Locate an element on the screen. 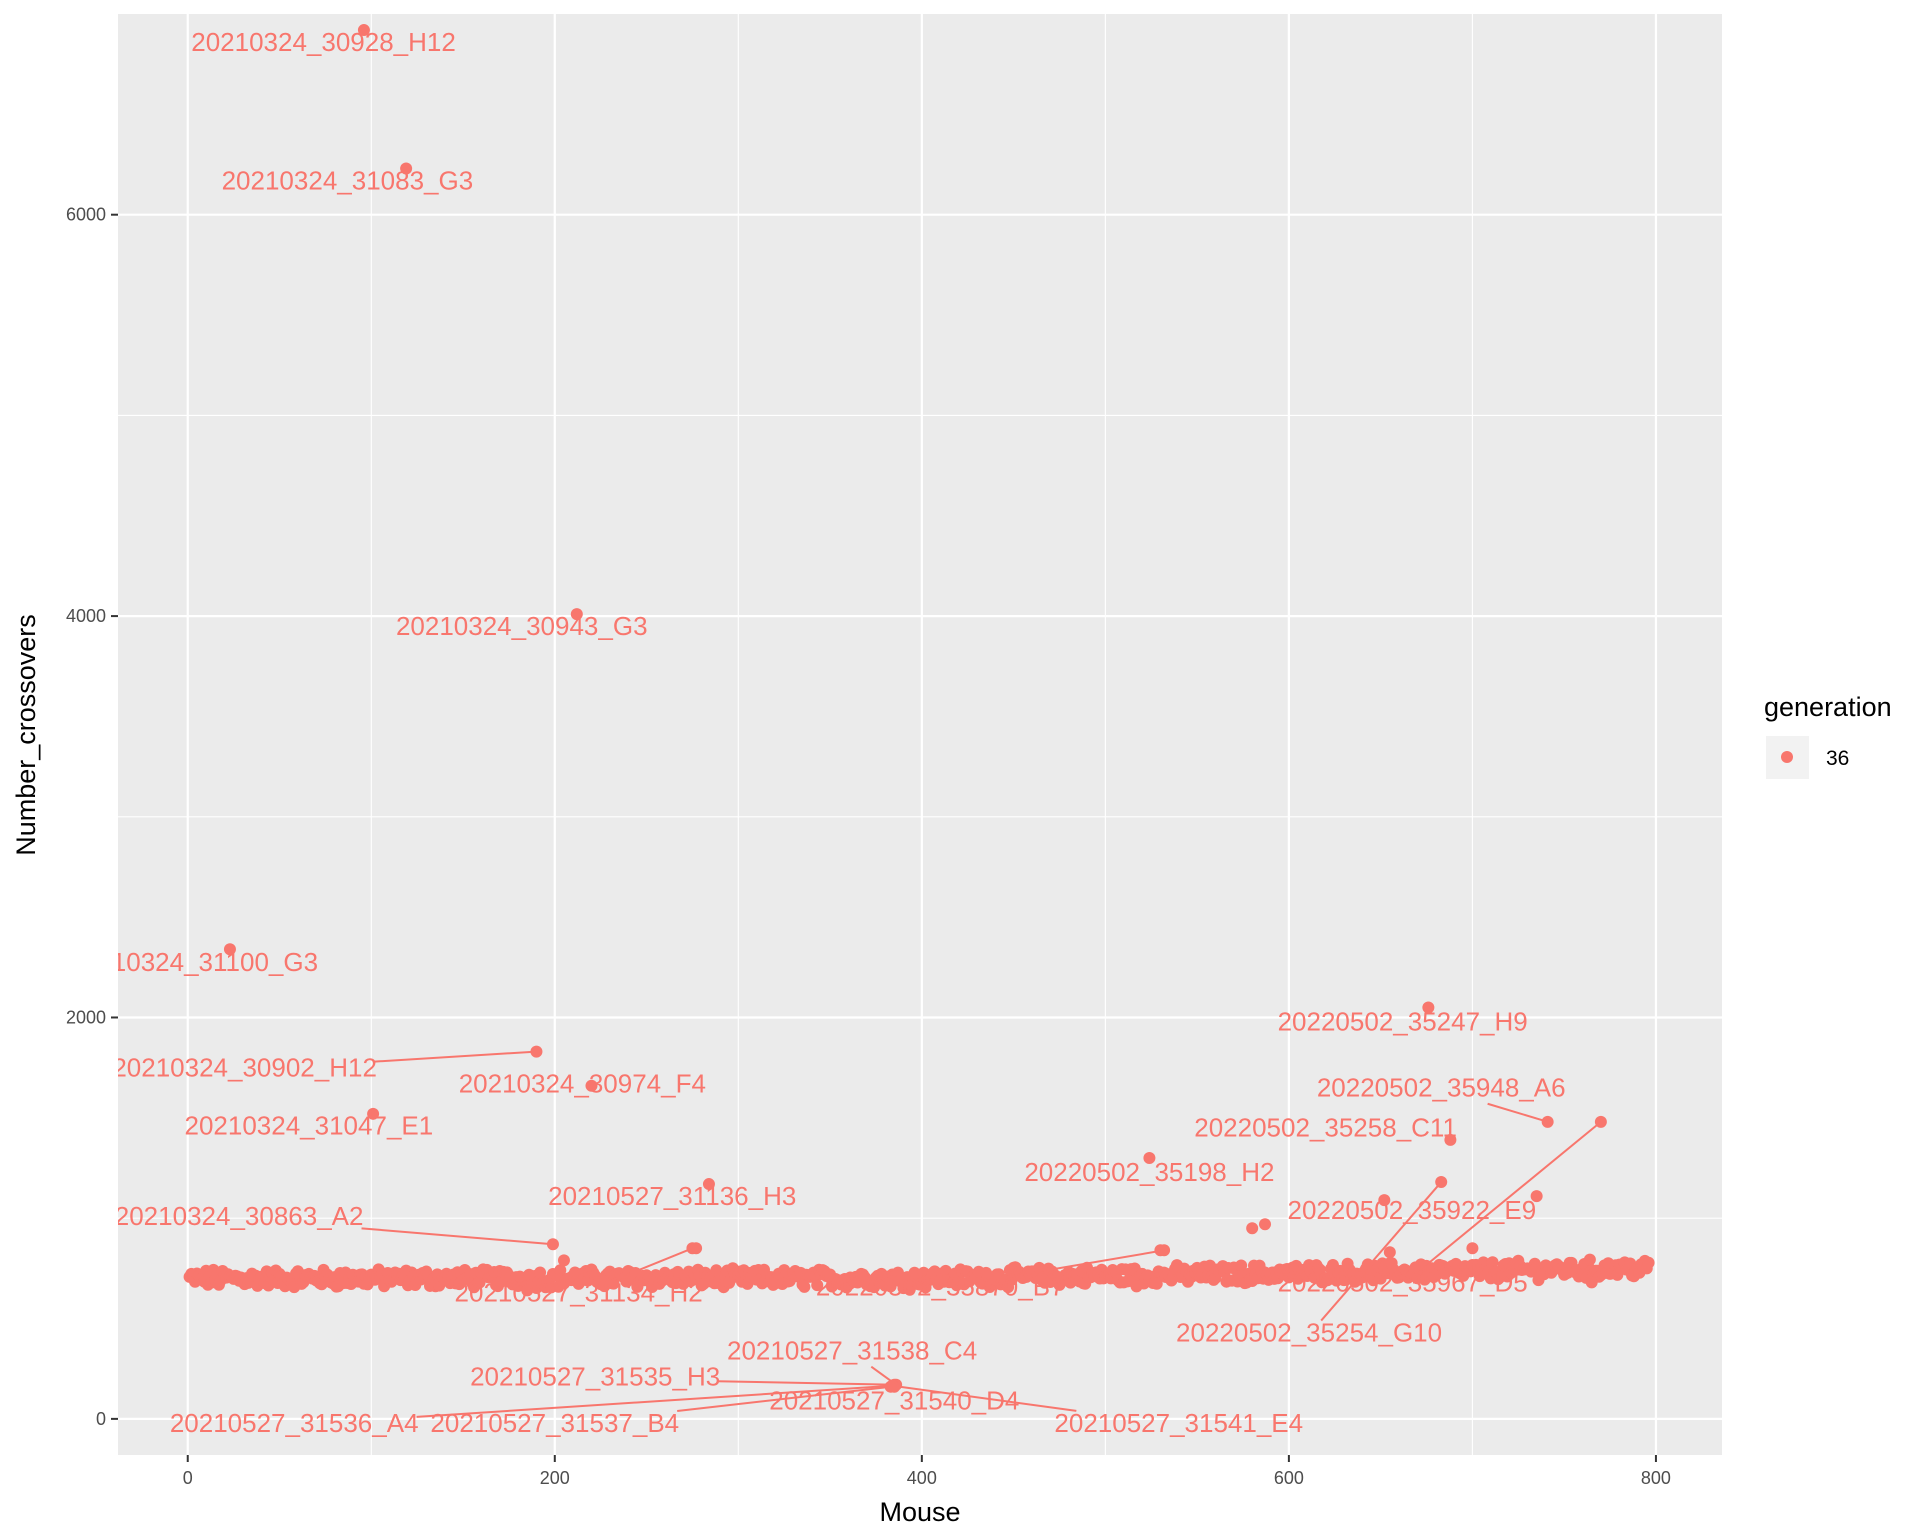 Image resolution: width=1920 pixels, height=1536 pixels. x-tick-label: 0 is located at coordinates (188, 1478).